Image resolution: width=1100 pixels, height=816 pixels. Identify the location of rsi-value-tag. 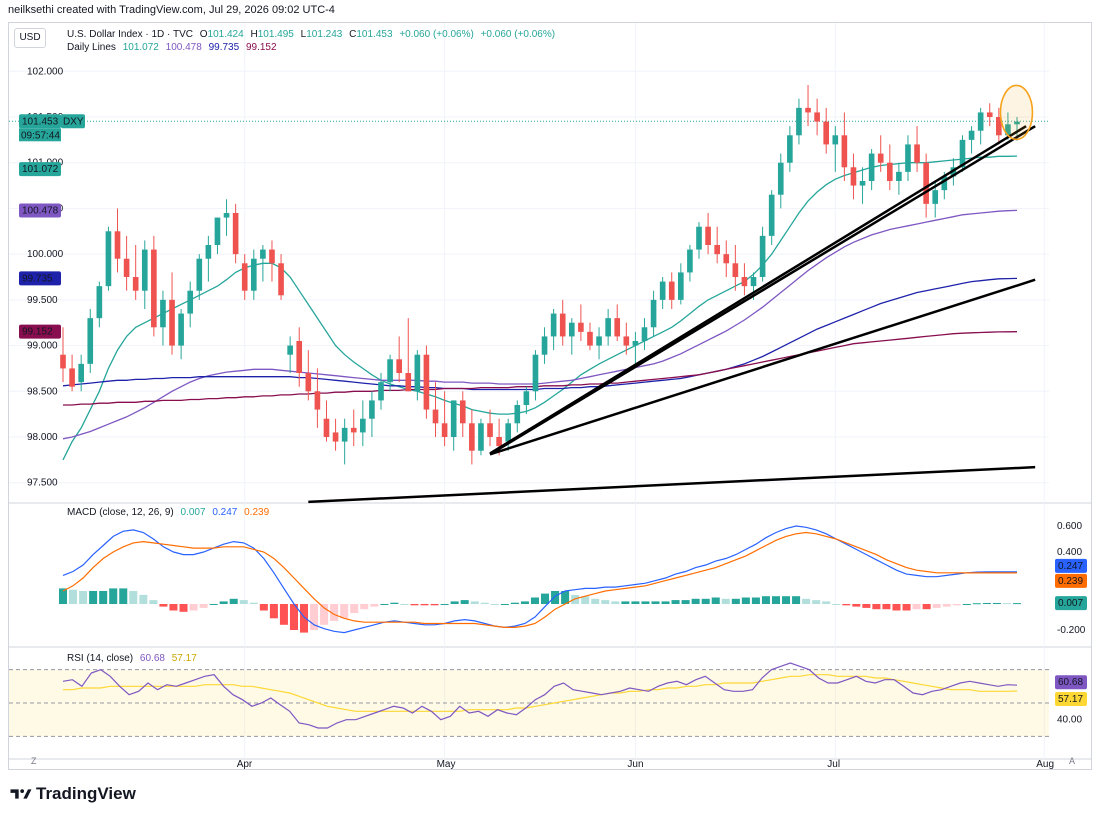
(1071, 682).